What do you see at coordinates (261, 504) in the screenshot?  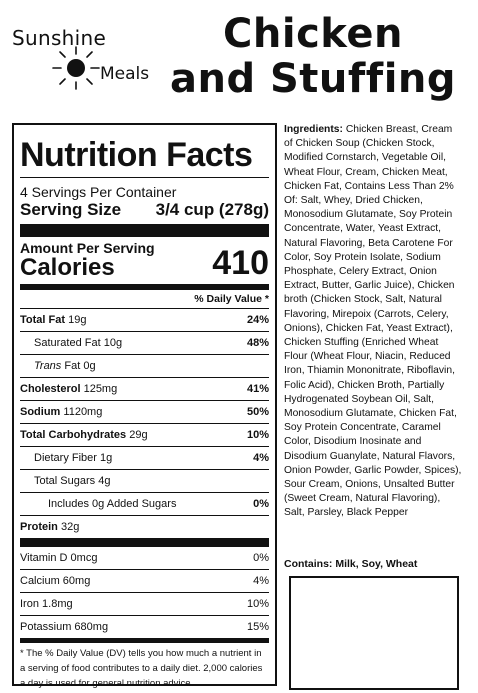 I see `nutrient-dv: 0%` at bounding box center [261, 504].